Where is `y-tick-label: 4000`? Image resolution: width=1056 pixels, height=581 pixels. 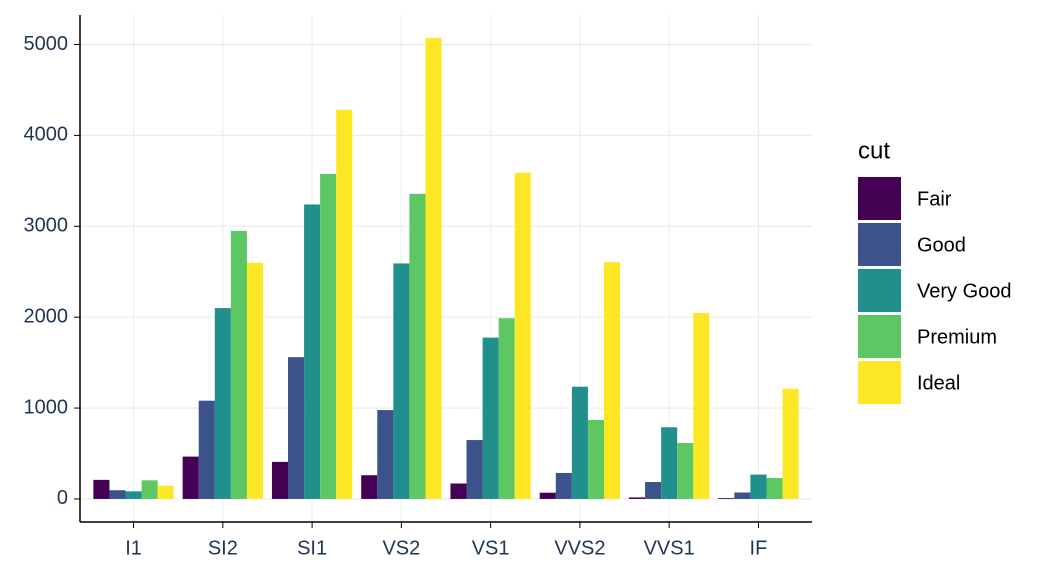 y-tick-label: 4000 is located at coordinates (46, 135).